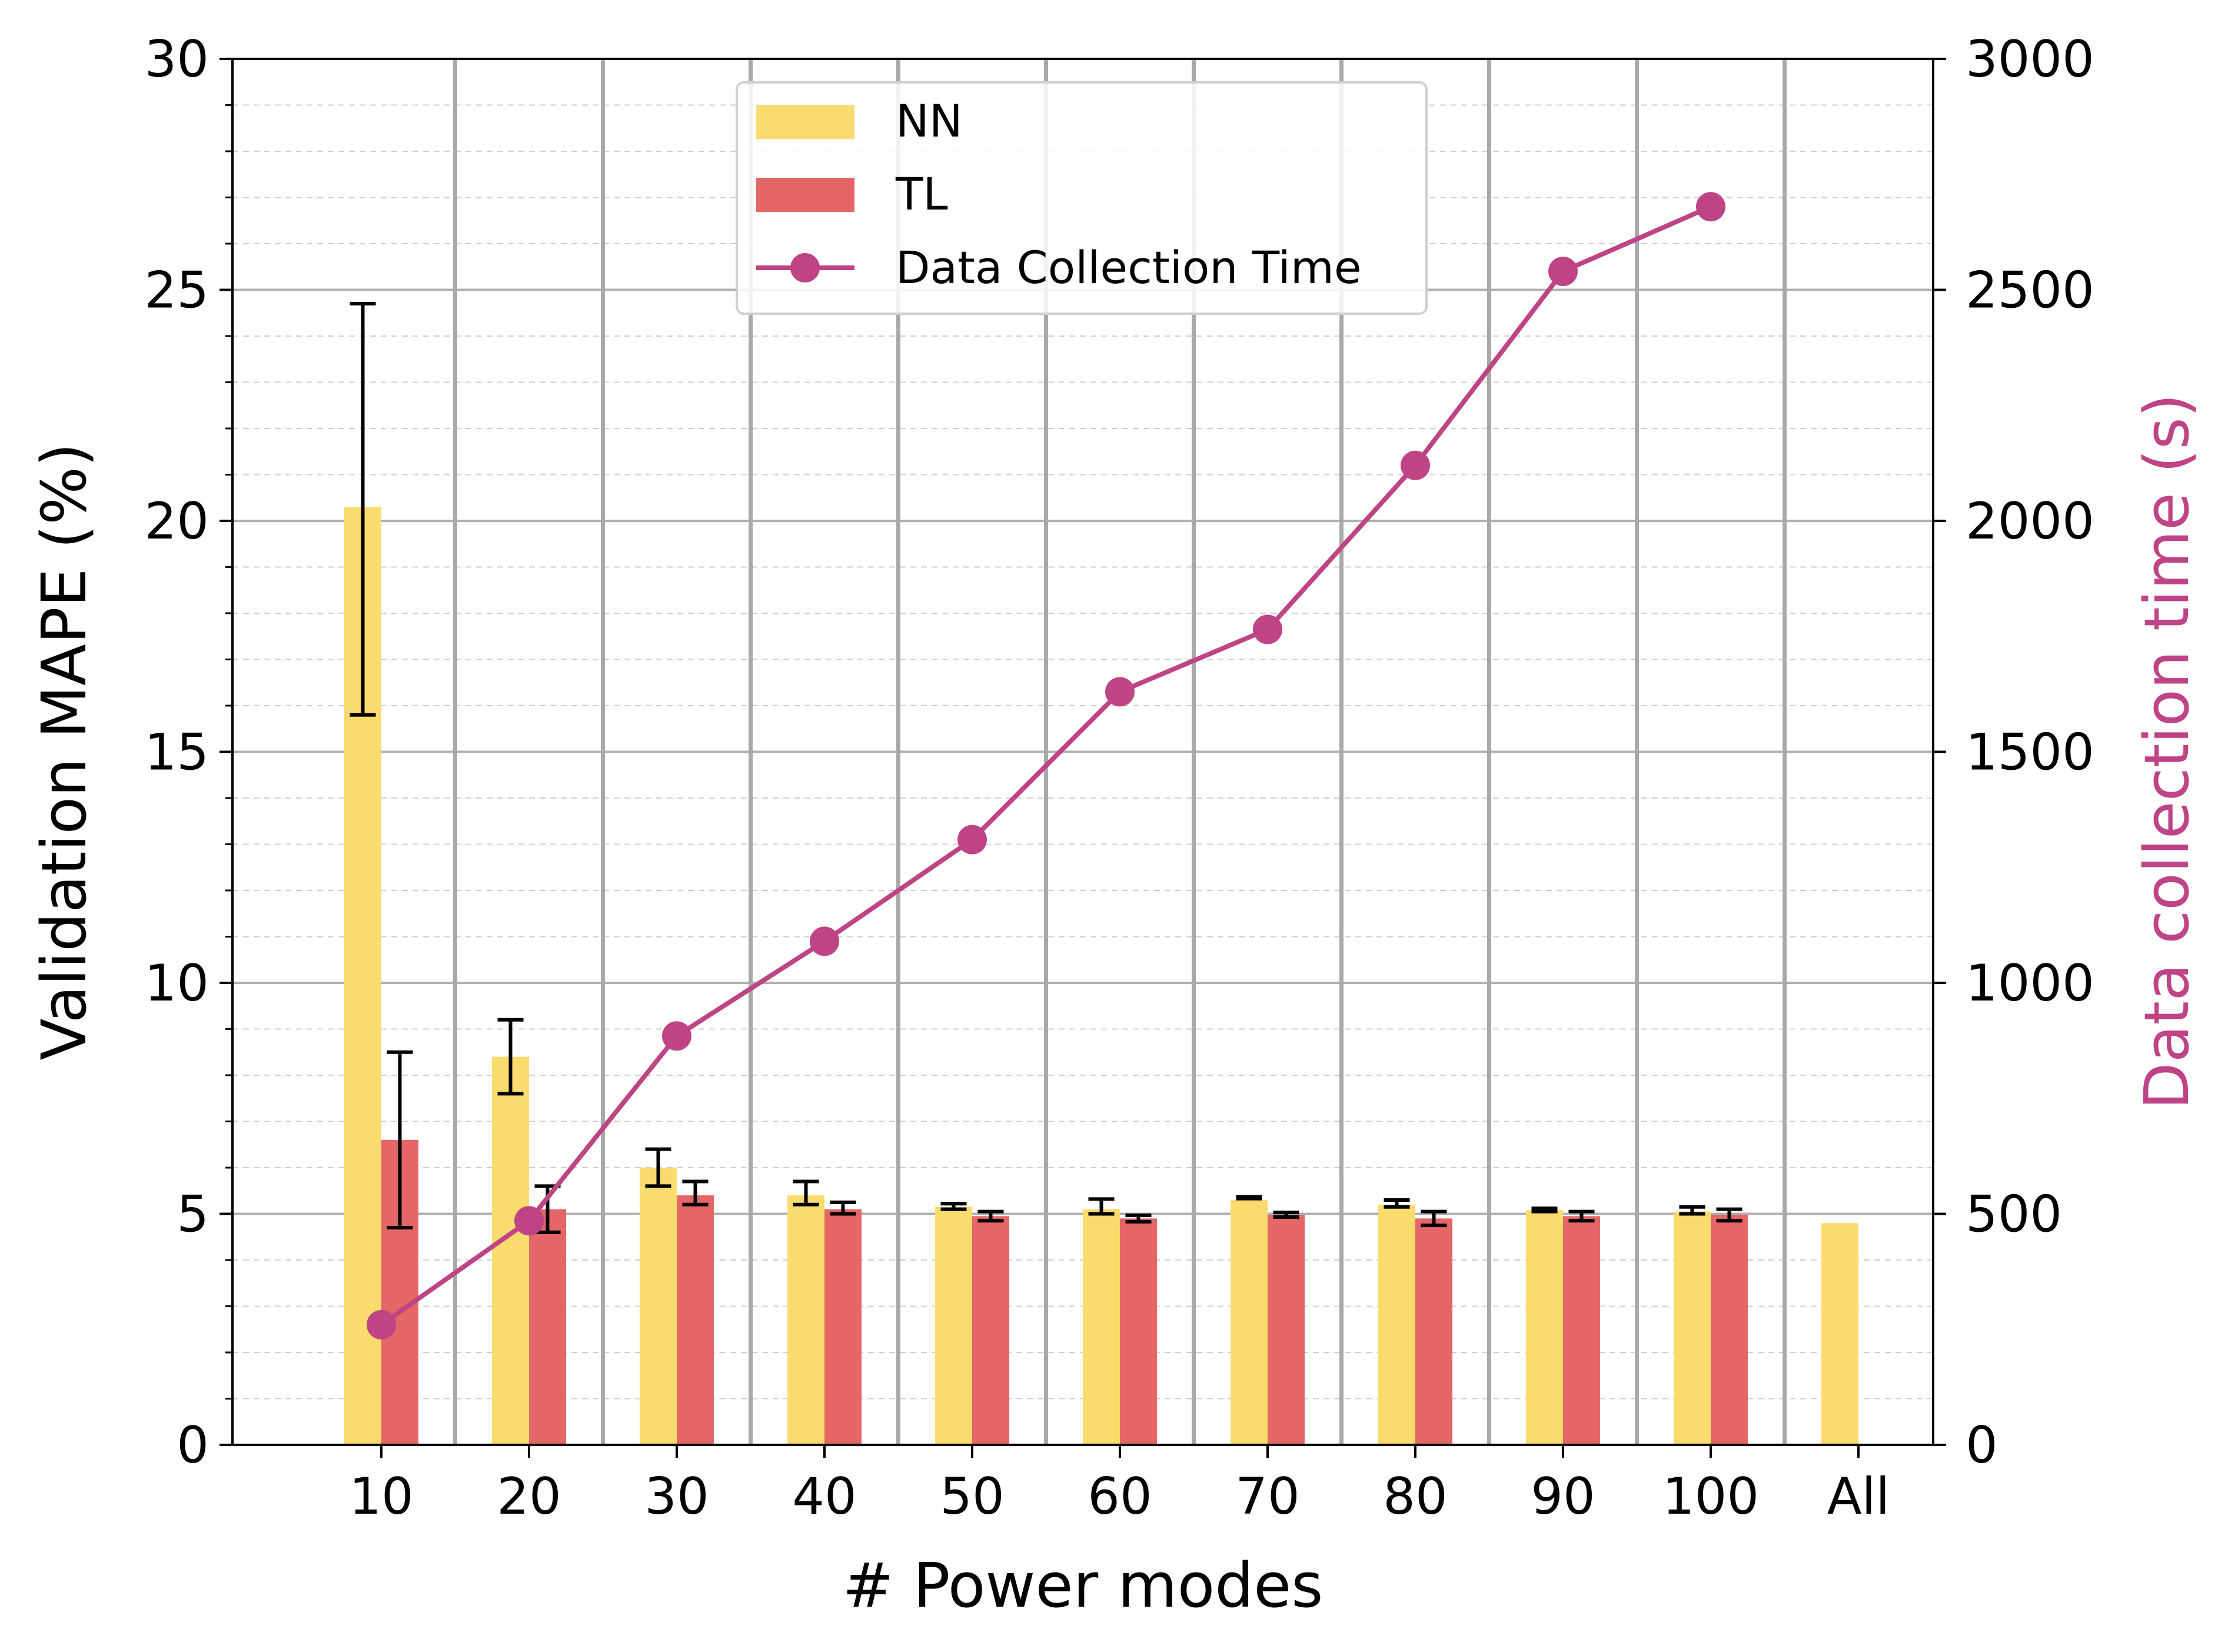 The height and width of the screenshot is (1652, 2228). I want to click on x-tick-label: 90, so click(1563, 1496).